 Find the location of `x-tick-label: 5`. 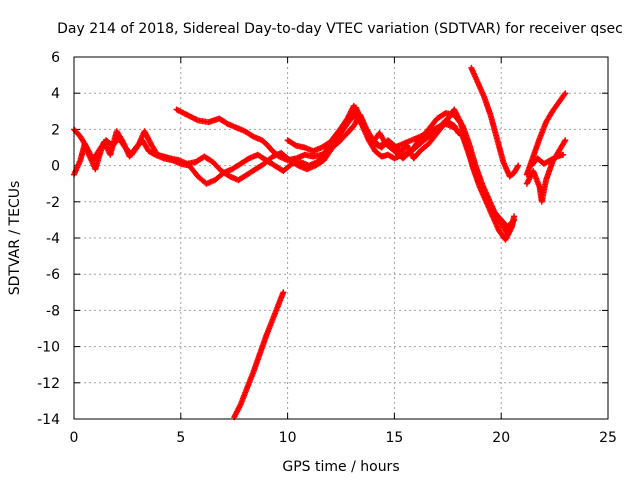

x-tick-label: 5 is located at coordinates (180, 438).